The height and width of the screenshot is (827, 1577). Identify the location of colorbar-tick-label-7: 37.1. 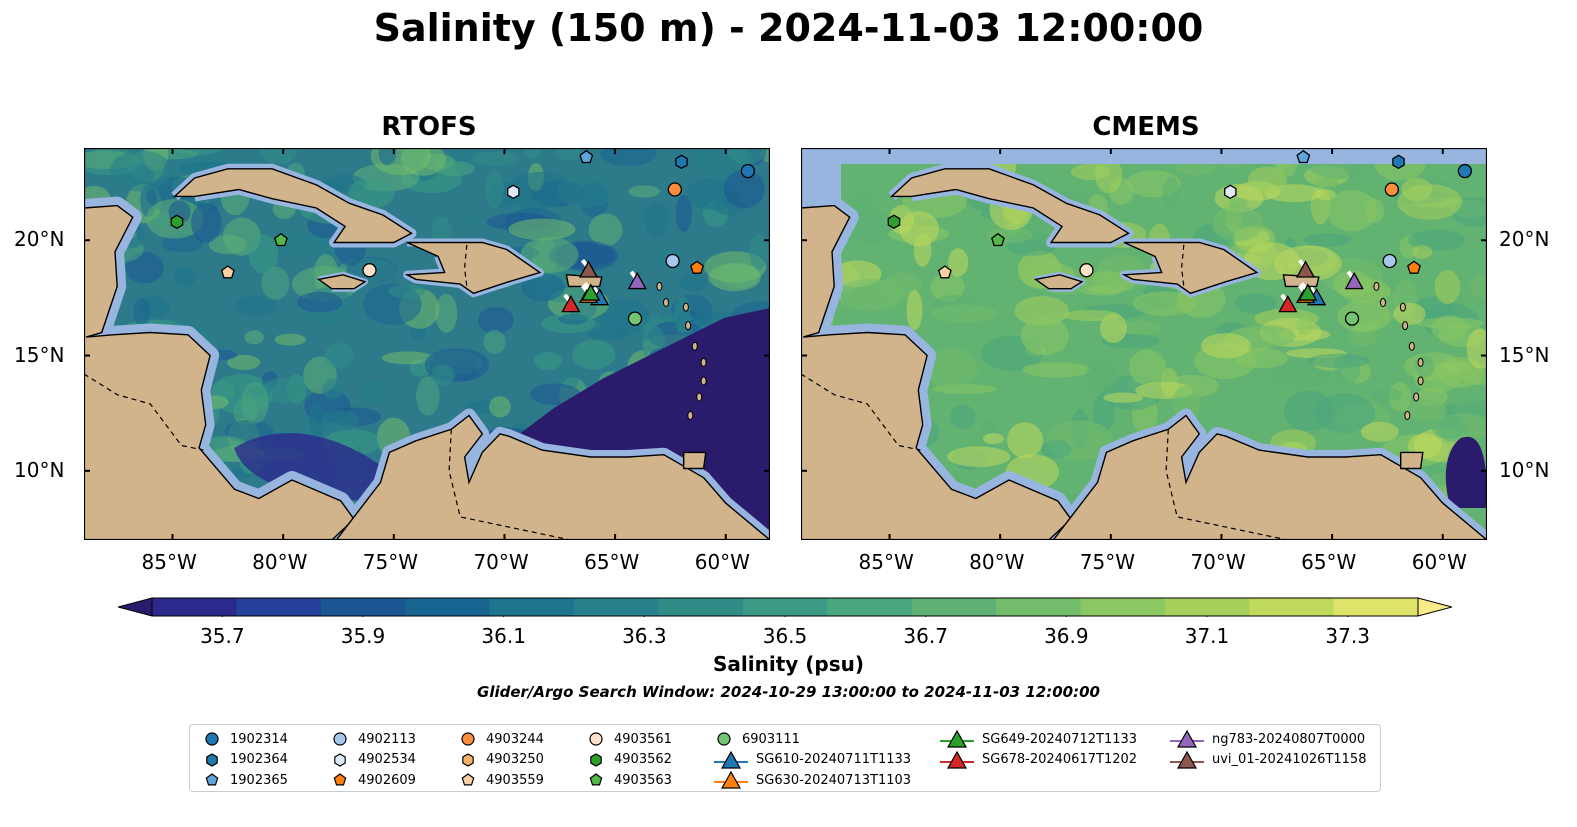
(1207, 636).